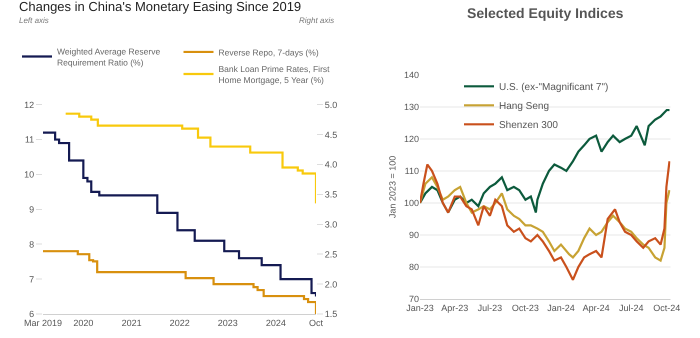  Describe the element at coordinates (29, 175) in the screenshot. I see `y-tick-label: 10` at that location.